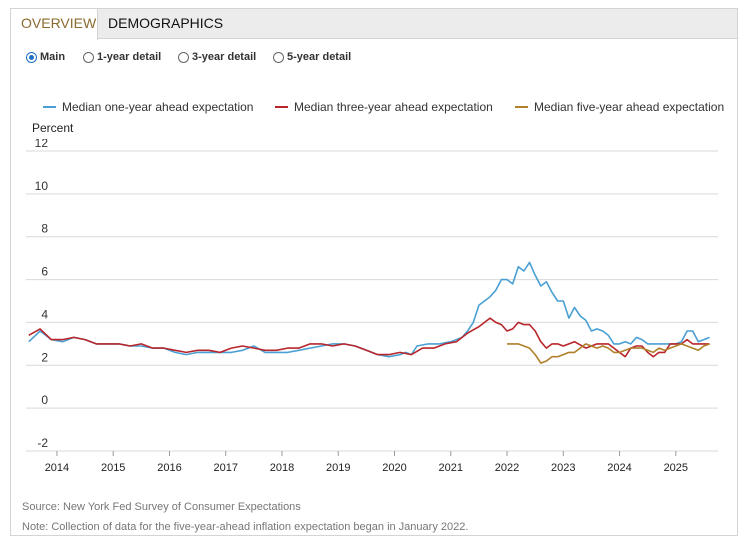 The height and width of the screenshot is (540, 743). What do you see at coordinates (393, 107) in the screenshot?
I see `legend-label: Median three-year ahead expectation` at bounding box center [393, 107].